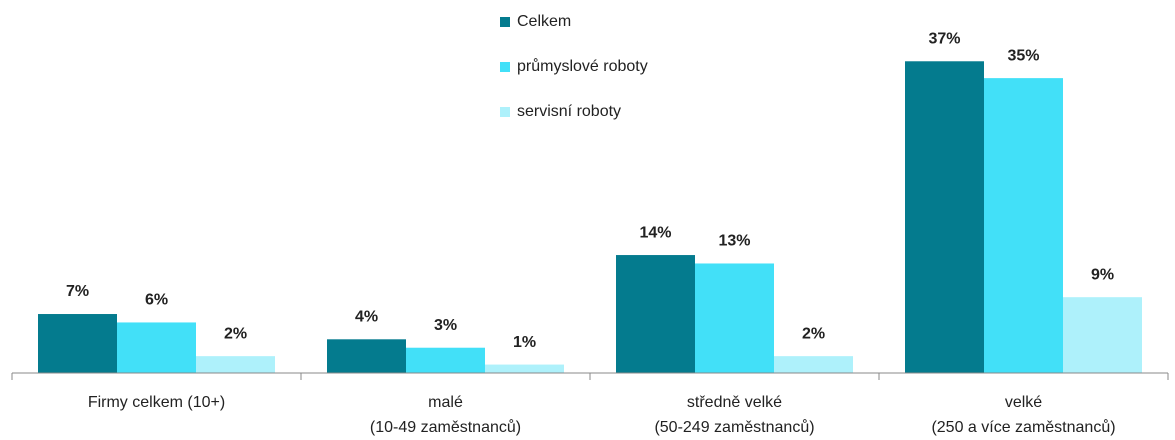 The height and width of the screenshot is (440, 1175). What do you see at coordinates (582, 66) in the screenshot?
I see `legend-label: průmyslové roboty` at bounding box center [582, 66].